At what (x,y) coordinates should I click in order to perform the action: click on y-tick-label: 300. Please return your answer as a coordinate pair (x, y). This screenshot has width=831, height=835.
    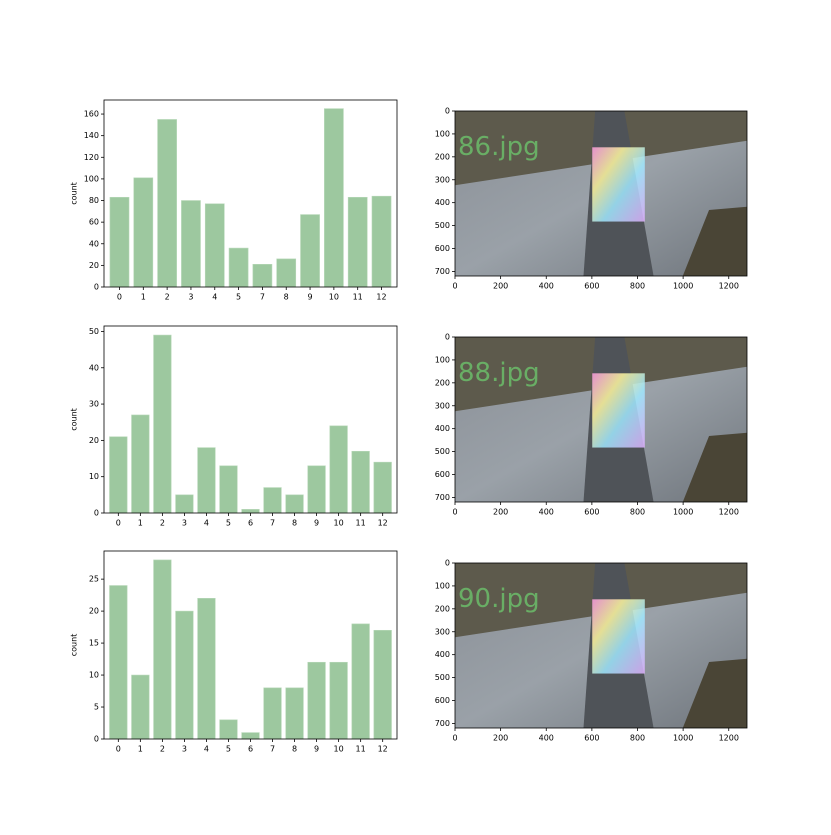
    Looking at the image, I should click on (442, 405).